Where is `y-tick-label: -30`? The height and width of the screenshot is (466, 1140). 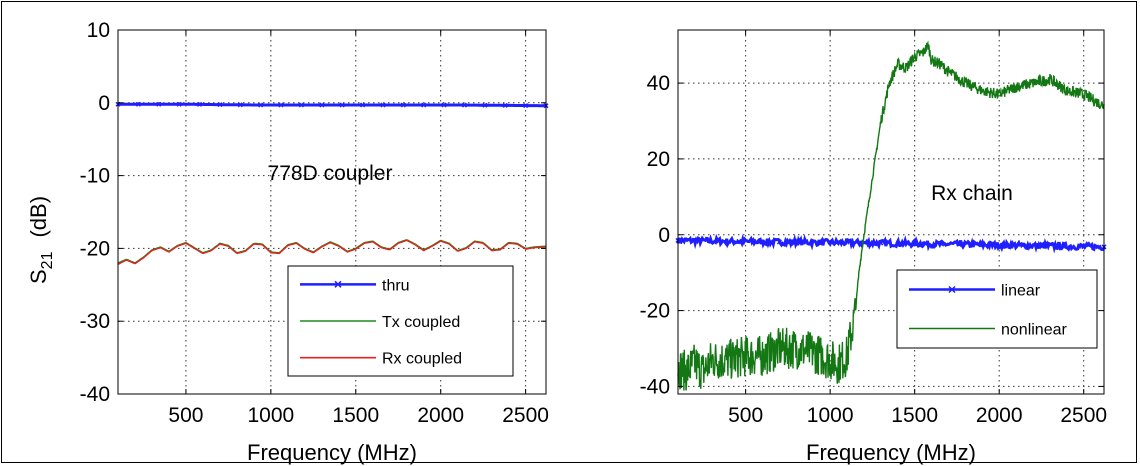 y-tick-label: -30 is located at coordinates (95, 321).